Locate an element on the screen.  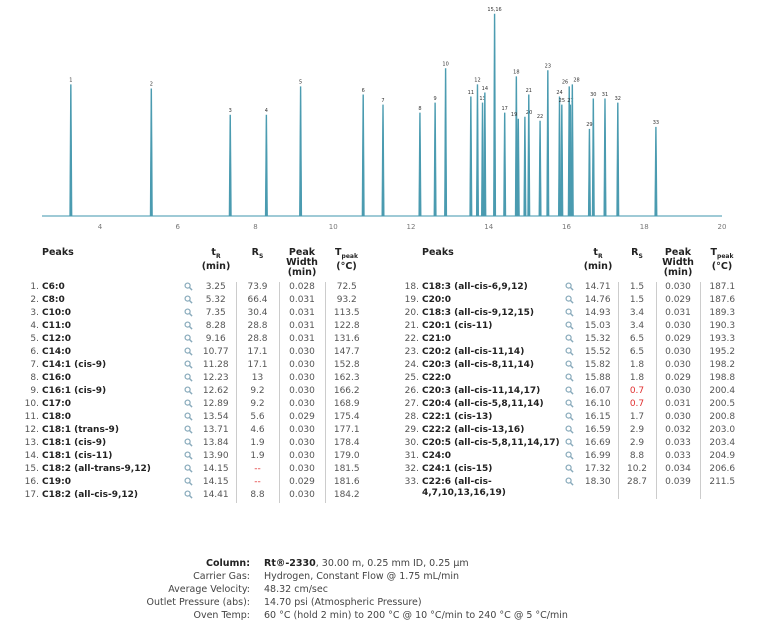
header-rs: RS is located at coordinates (257, 265).